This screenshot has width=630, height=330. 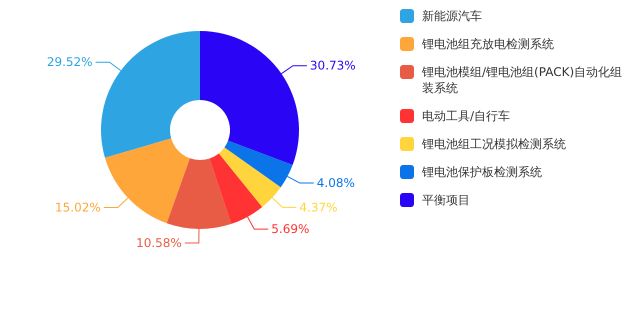 What do you see at coordinates (446, 200) in the screenshot?
I see `legend-label: 平衡项目` at bounding box center [446, 200].